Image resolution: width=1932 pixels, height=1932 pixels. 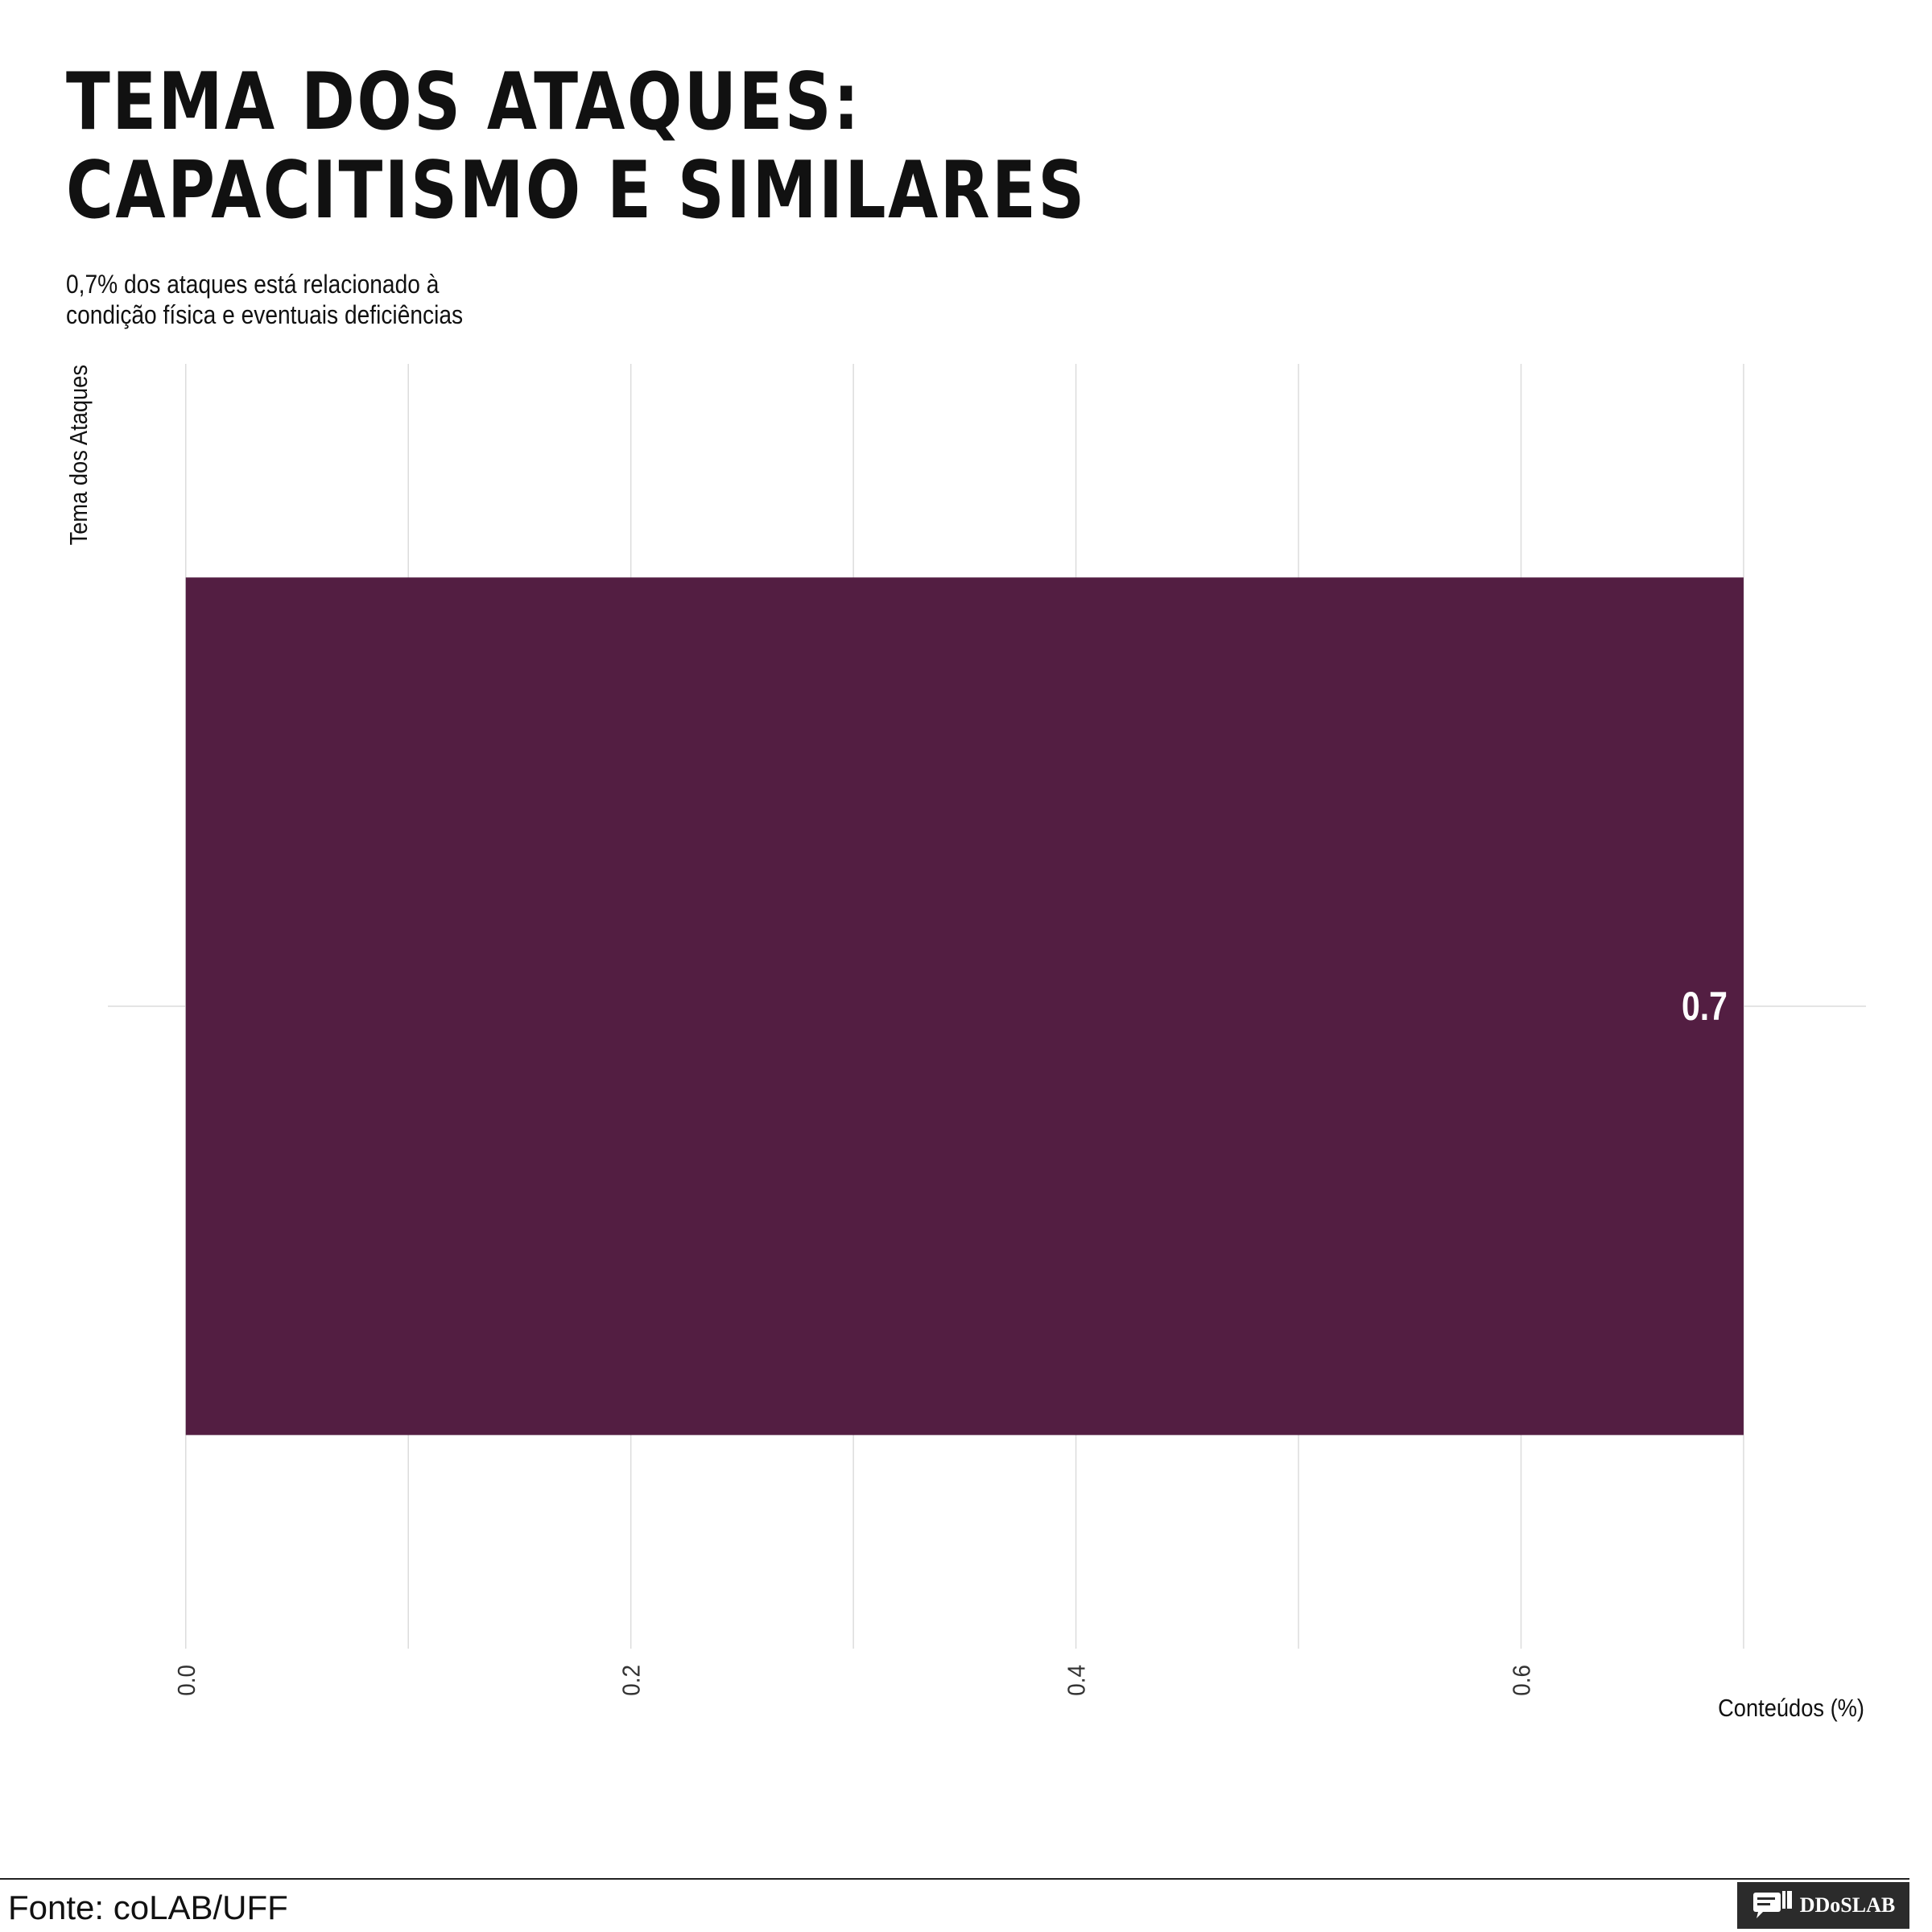 I want to click on brand-logo: DDoSLAB, so click(x=1823, y=1905).